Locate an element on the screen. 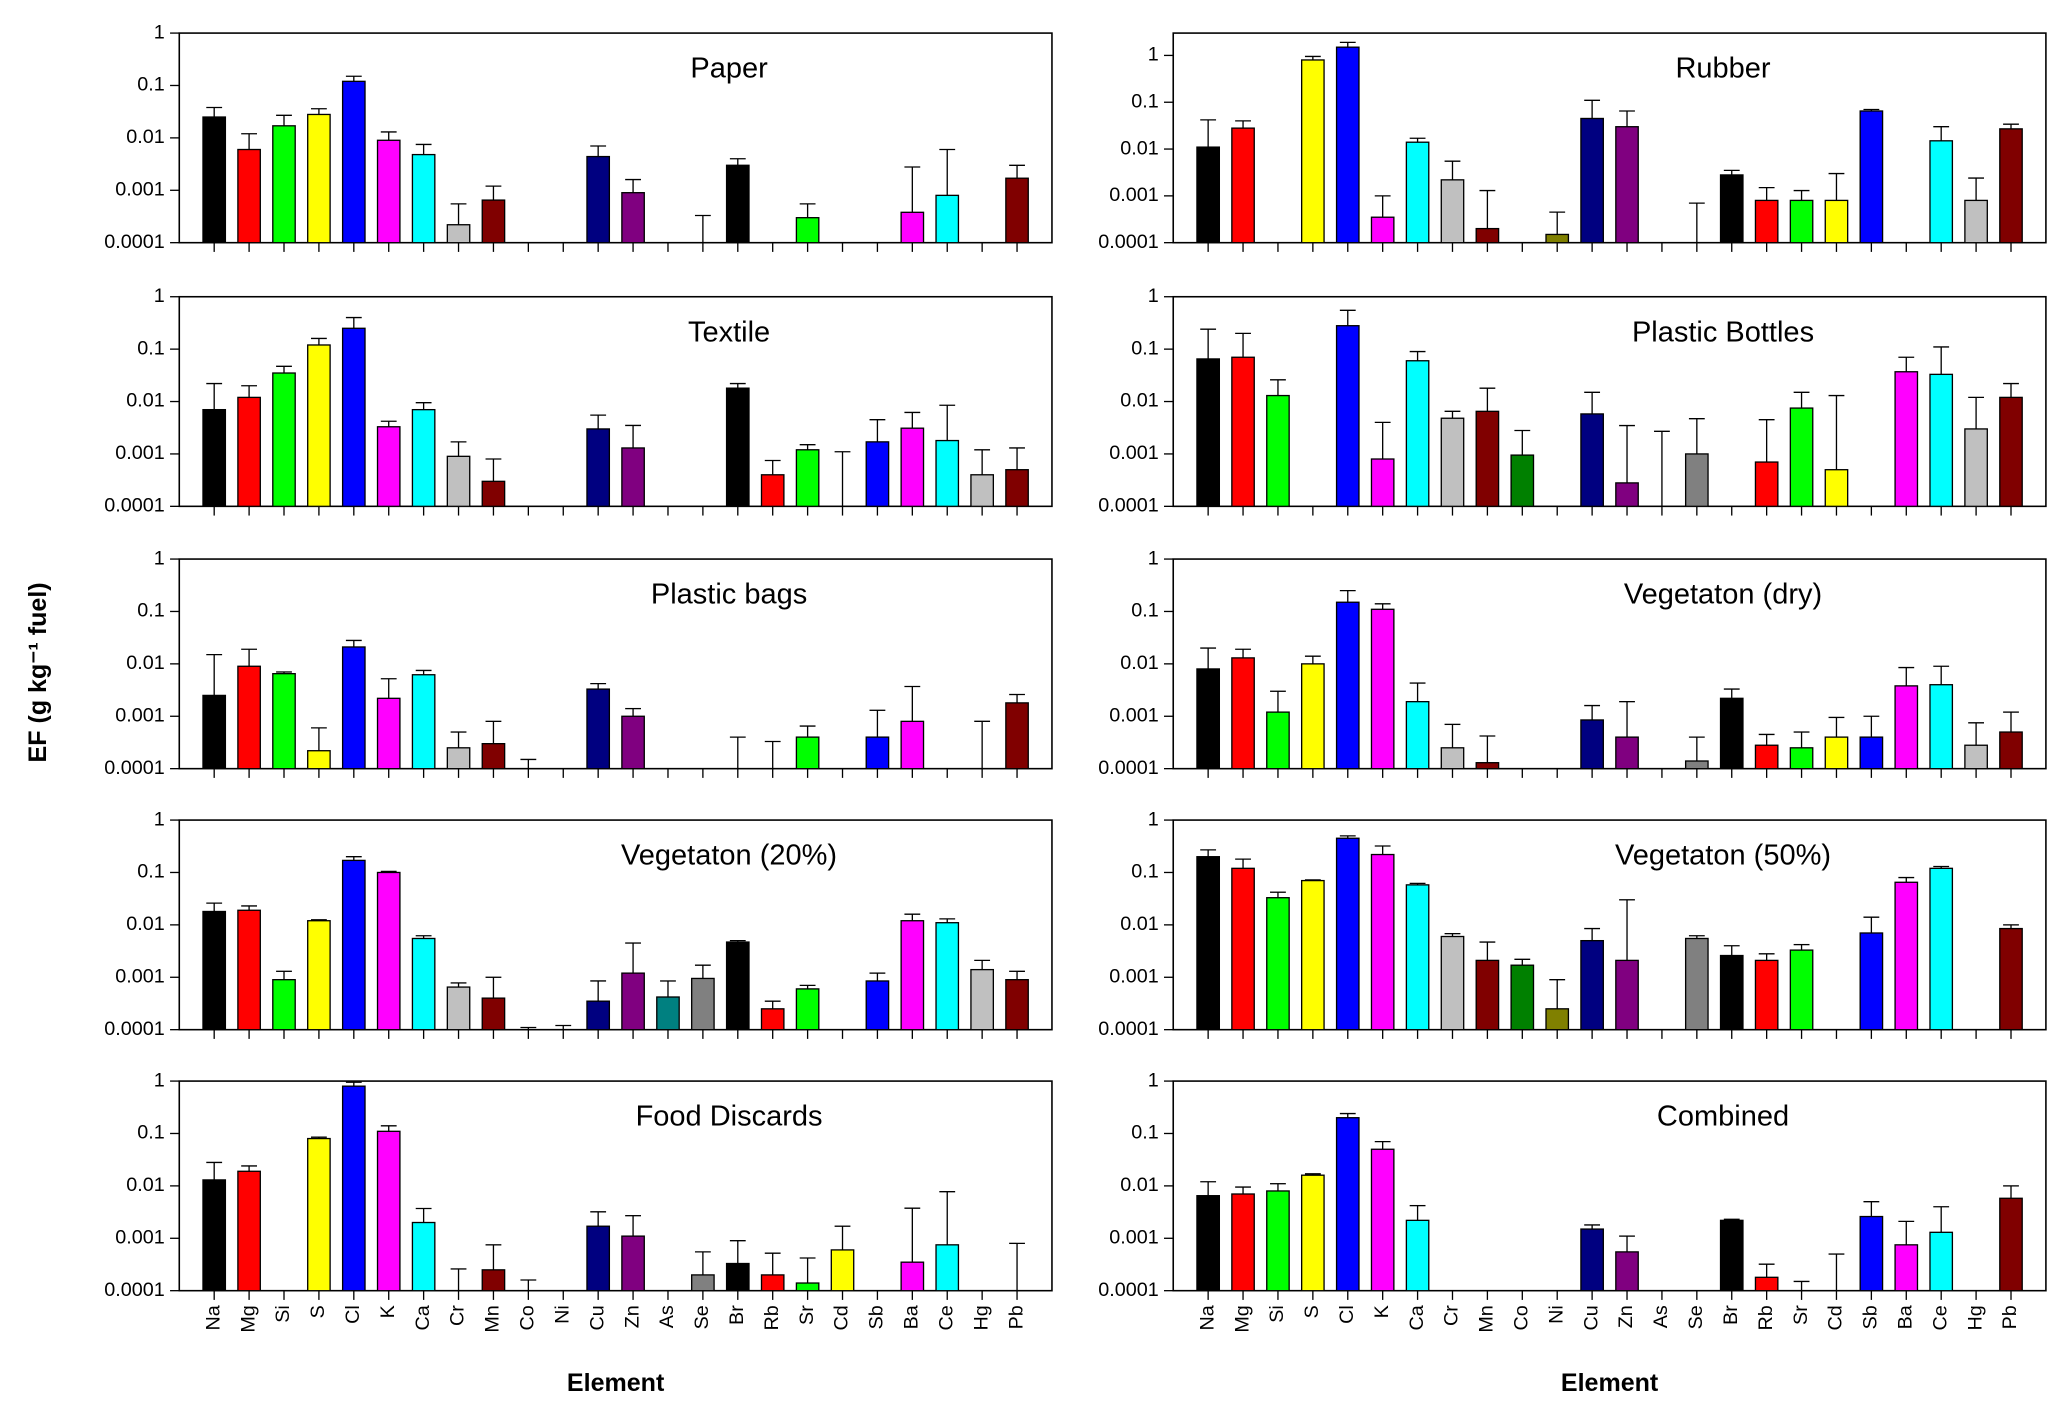 The image size is (2067, 1425). y-tick-label: 1 is located at coordinates (1153, 55).